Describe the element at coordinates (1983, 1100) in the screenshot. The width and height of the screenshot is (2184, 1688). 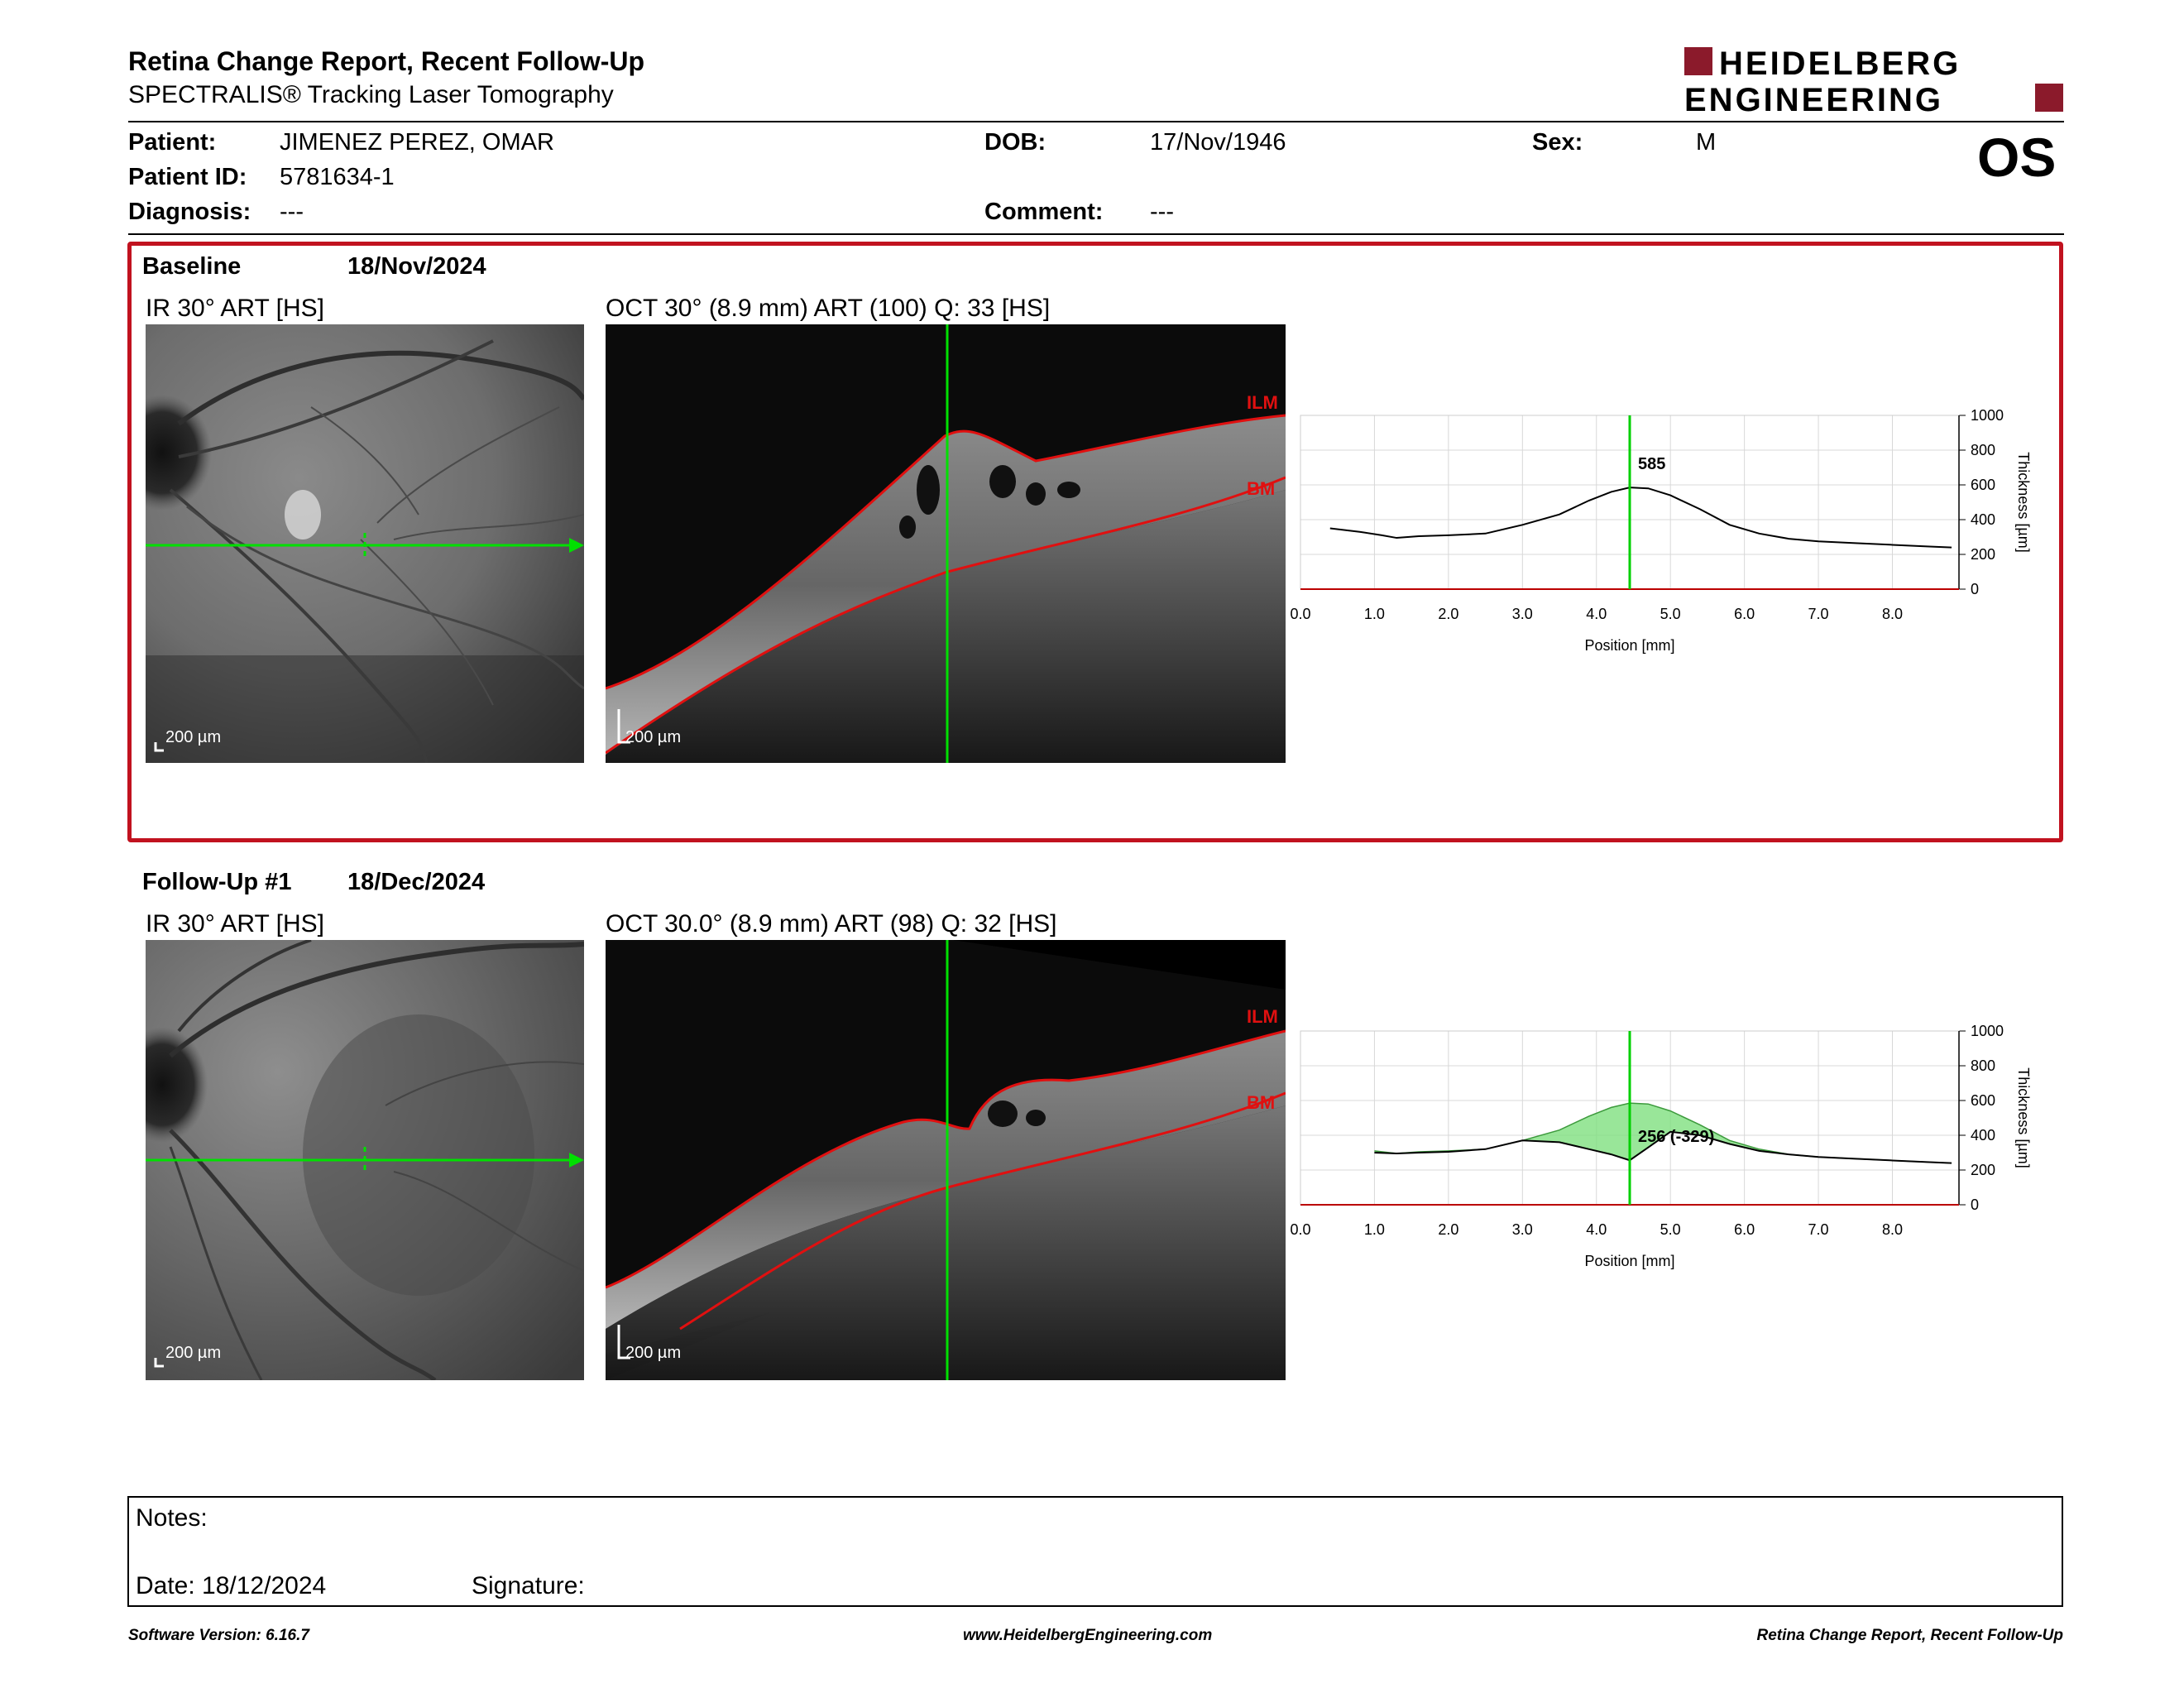
I see `followup-chart-ytick-label: 600` at that location.